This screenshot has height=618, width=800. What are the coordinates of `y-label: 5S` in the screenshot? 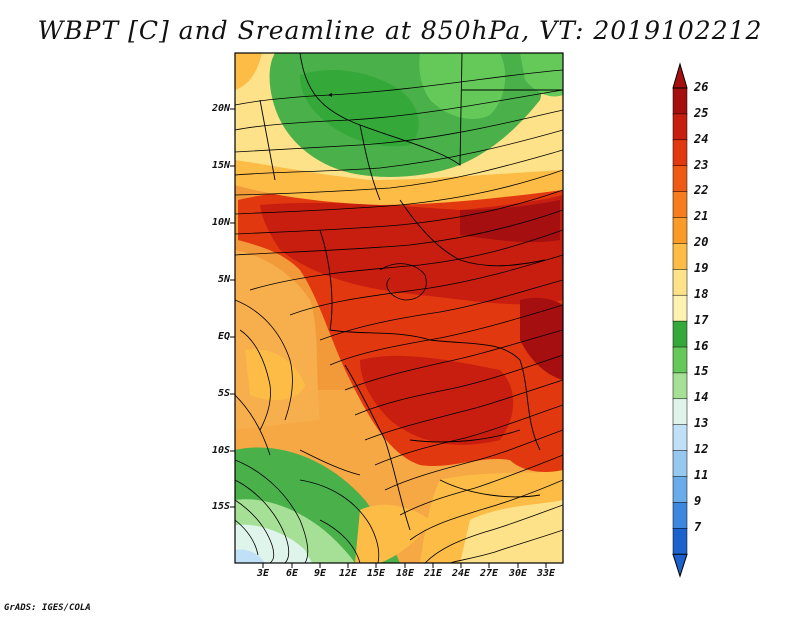 It's located at (223, 393).